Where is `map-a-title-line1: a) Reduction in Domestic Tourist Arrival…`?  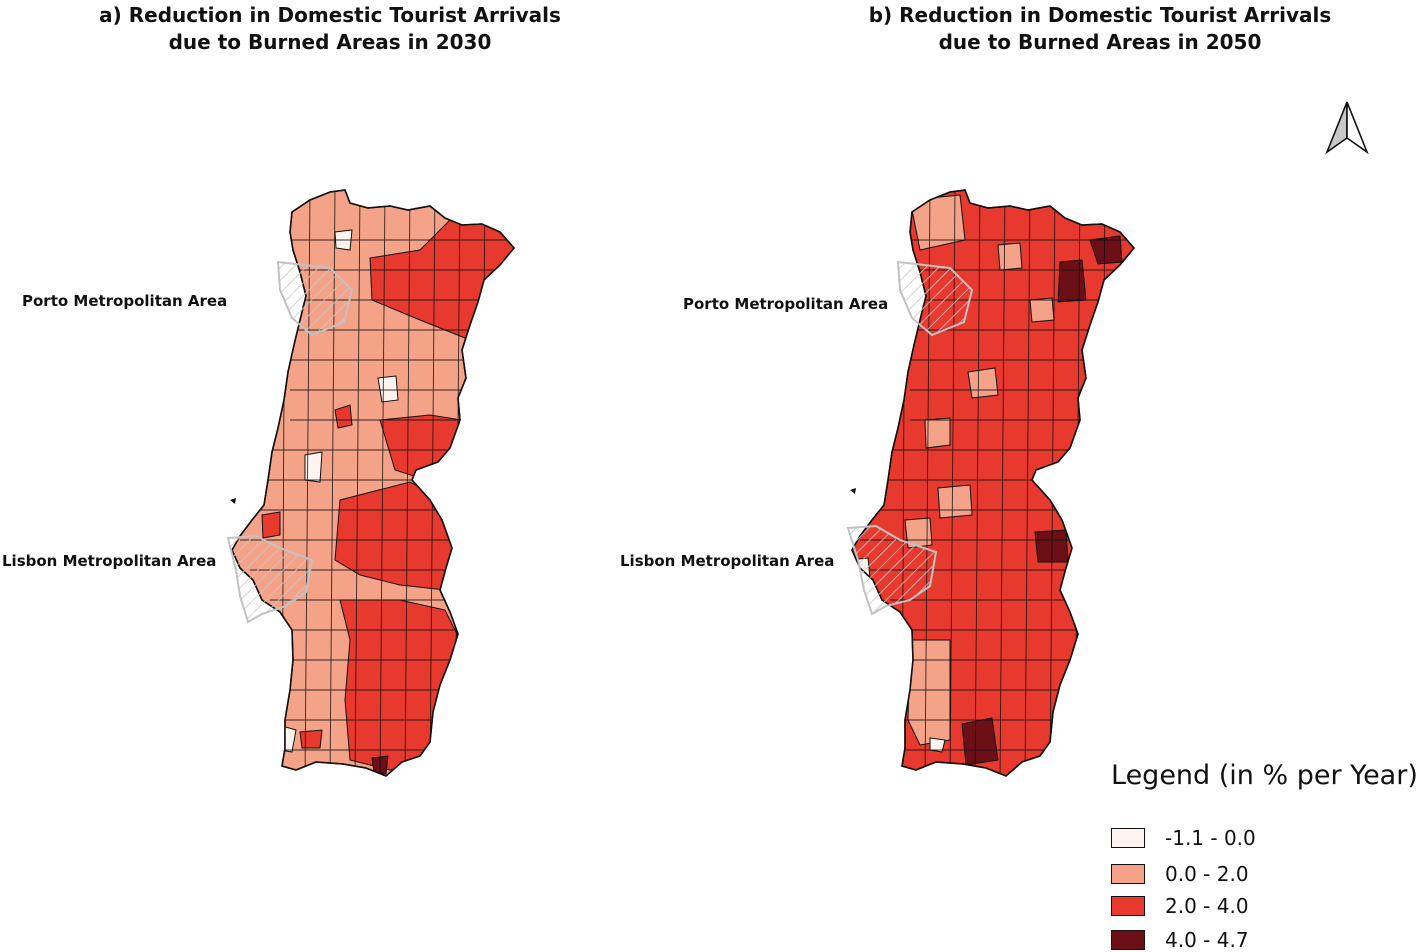 map-a-title-line1: a) Reduction in Domestic Tourist Arrival… is located at coordinates (330, 15).